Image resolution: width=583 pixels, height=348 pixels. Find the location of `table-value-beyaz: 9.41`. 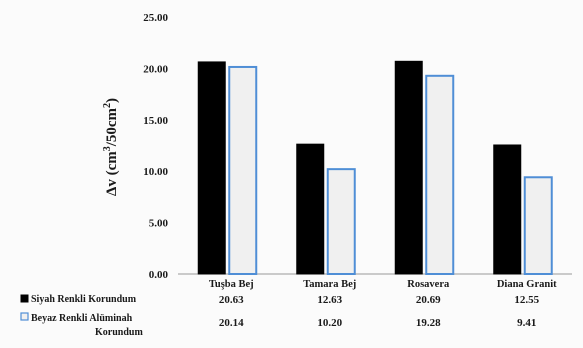

table-value-beyaz: 9.41 is located at coordinates (526, 323).